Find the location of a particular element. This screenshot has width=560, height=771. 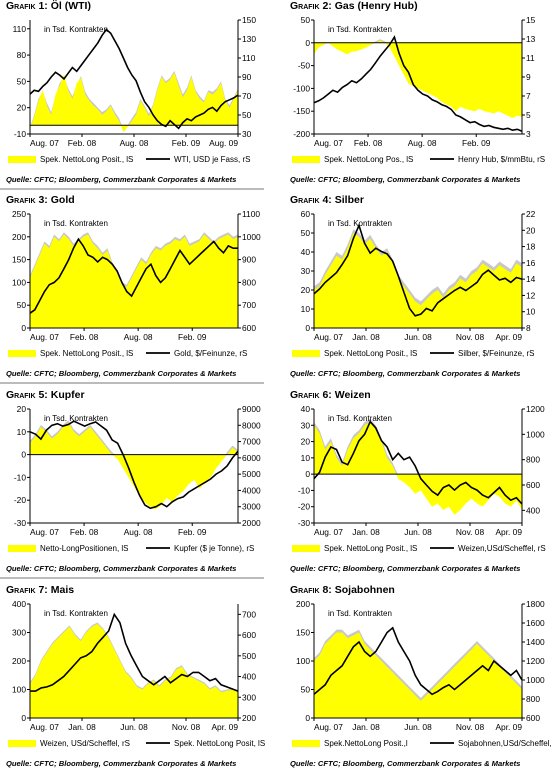

right-tick-label: 7 is located at coordinates (528, 96).